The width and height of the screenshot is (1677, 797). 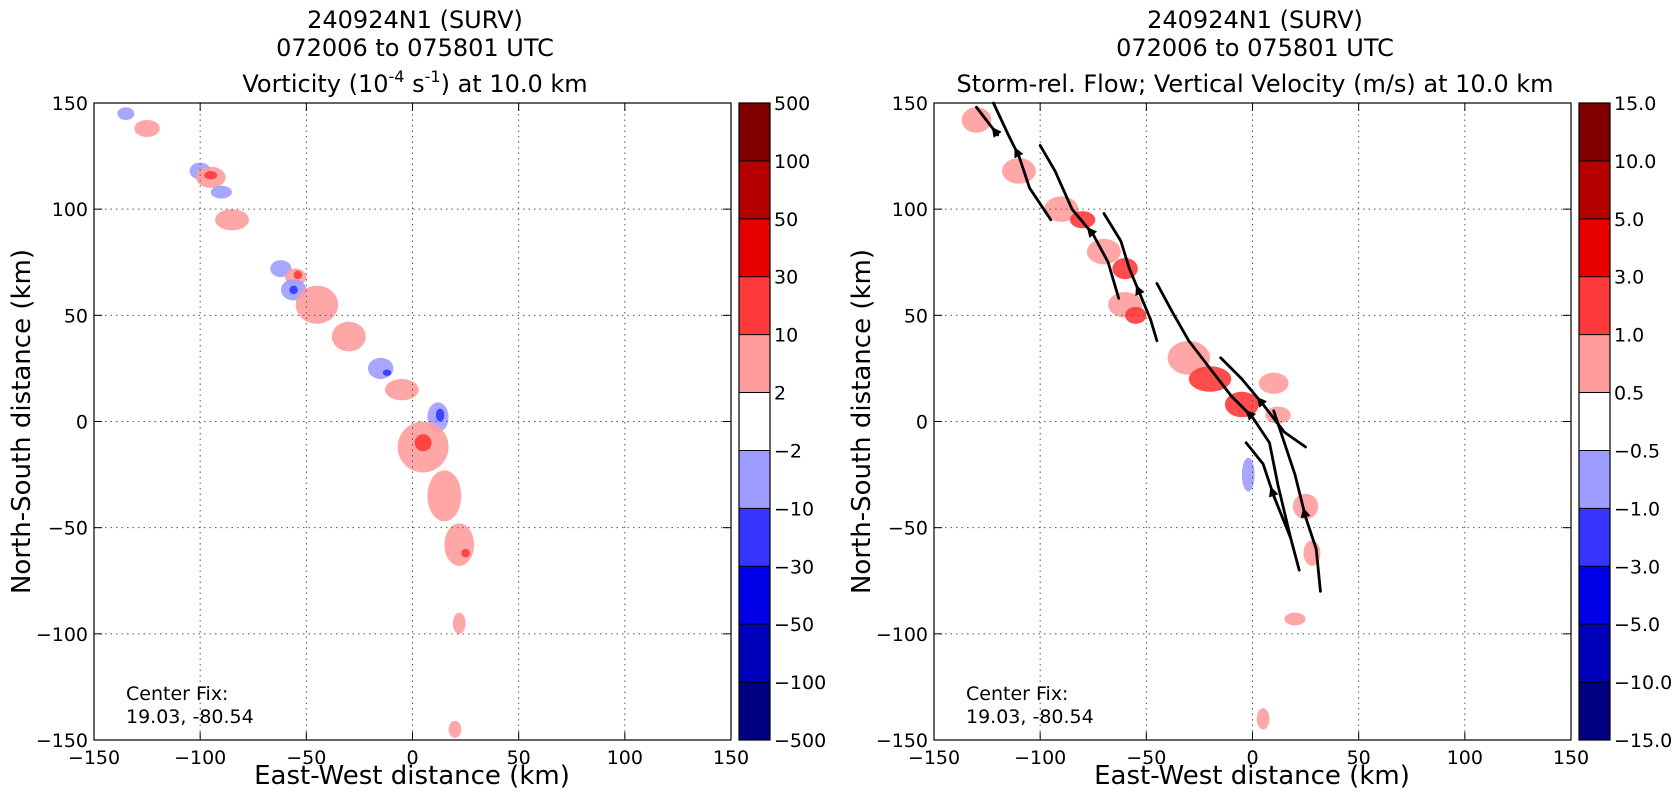 I want to click on panel2-annotation-line1: Center Fix:, so click(x=1017, y=694).